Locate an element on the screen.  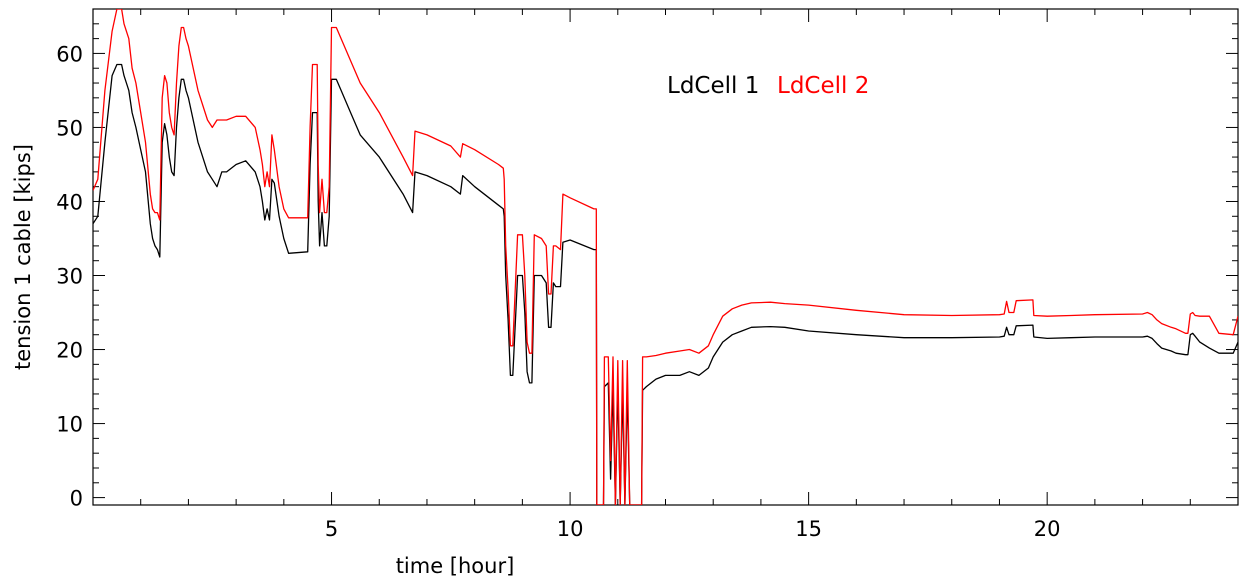
y-tick-label: 0 is located at coordinates (76, 499).